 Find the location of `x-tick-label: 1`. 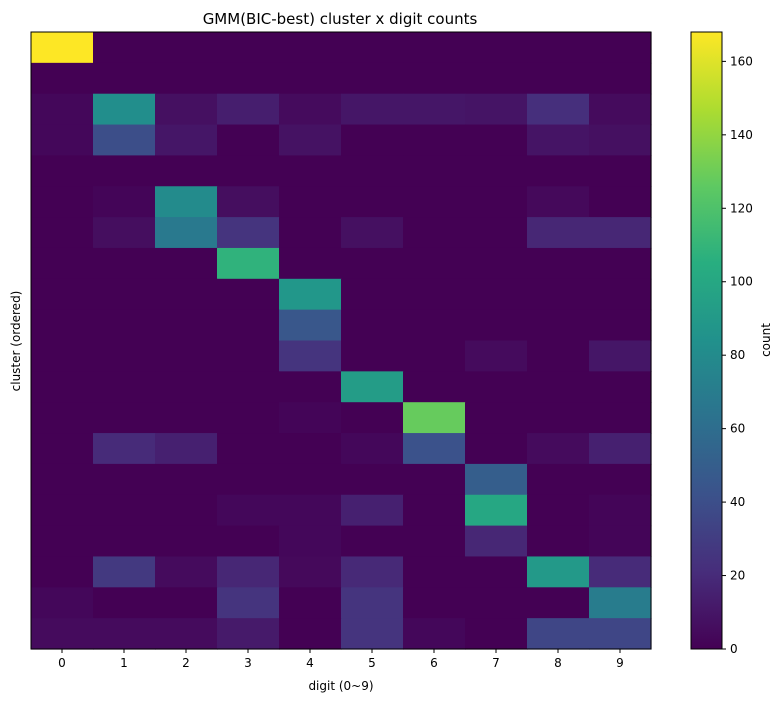

x-tick-label: 1 is located at coordinates (124, 663).